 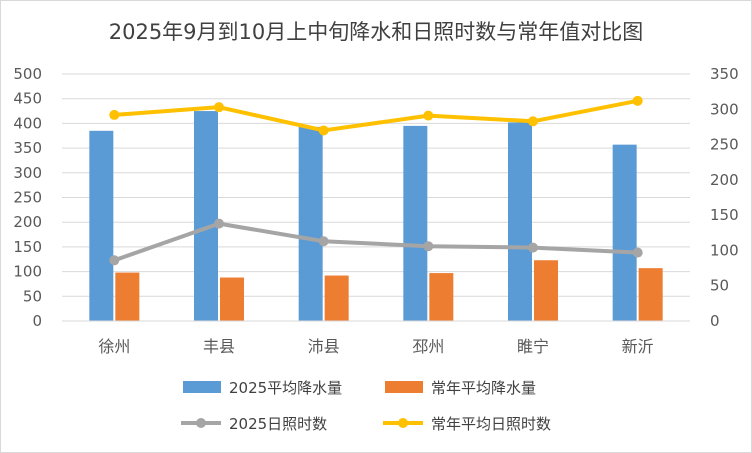 I want to click on legend-label: 常年平均日照时数, so click(x=491, y=424).